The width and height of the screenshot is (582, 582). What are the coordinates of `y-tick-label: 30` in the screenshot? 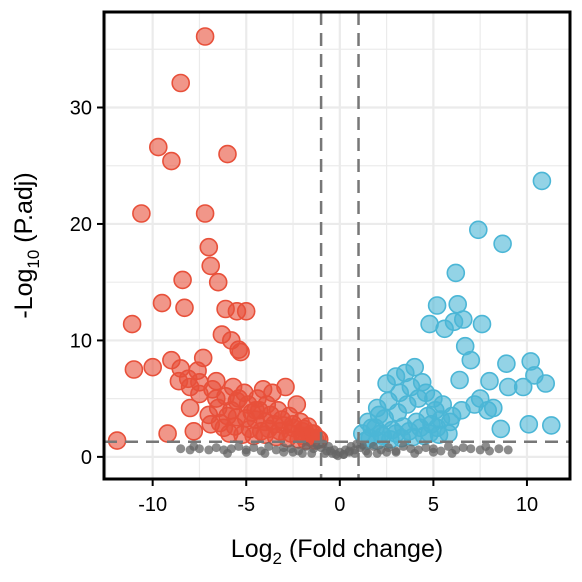 It's located at (81, 108).